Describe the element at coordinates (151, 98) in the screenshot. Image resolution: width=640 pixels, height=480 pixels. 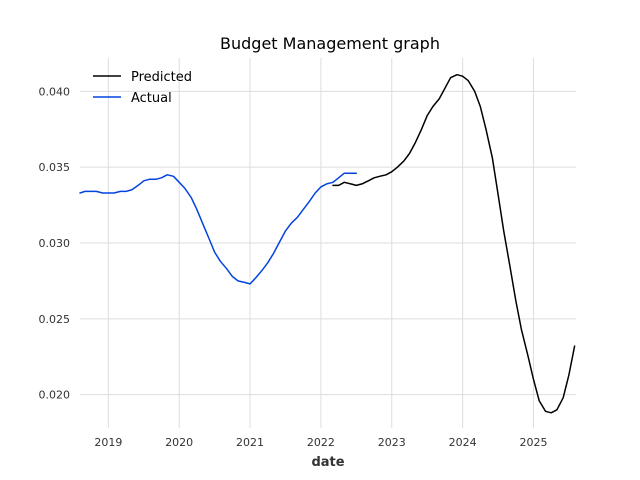
I see `legend-label-actual: Actual` at that location.